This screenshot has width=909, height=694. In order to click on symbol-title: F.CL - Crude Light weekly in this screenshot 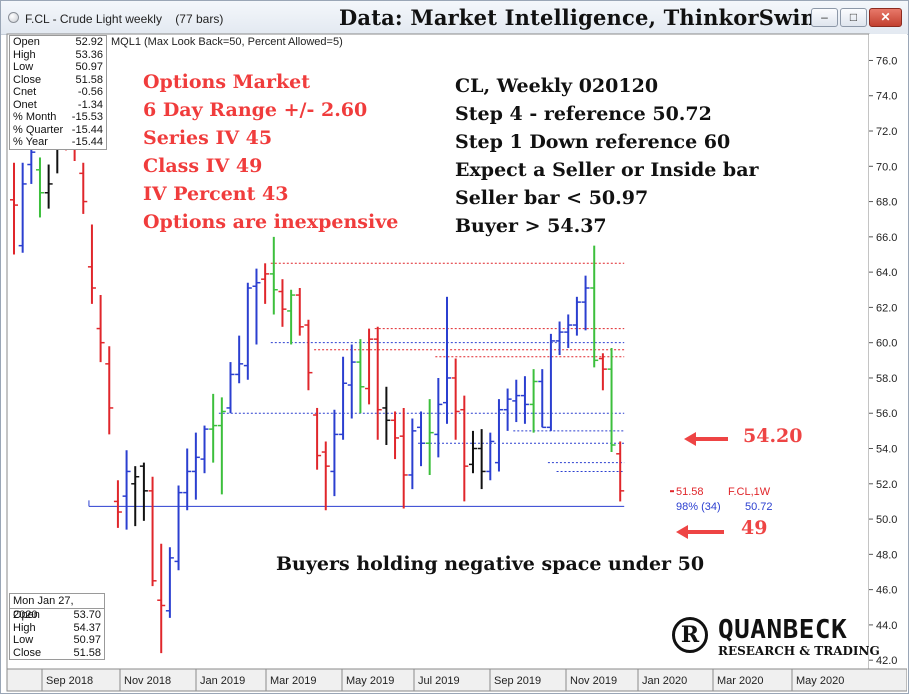, I will do `click(93, 19)`.